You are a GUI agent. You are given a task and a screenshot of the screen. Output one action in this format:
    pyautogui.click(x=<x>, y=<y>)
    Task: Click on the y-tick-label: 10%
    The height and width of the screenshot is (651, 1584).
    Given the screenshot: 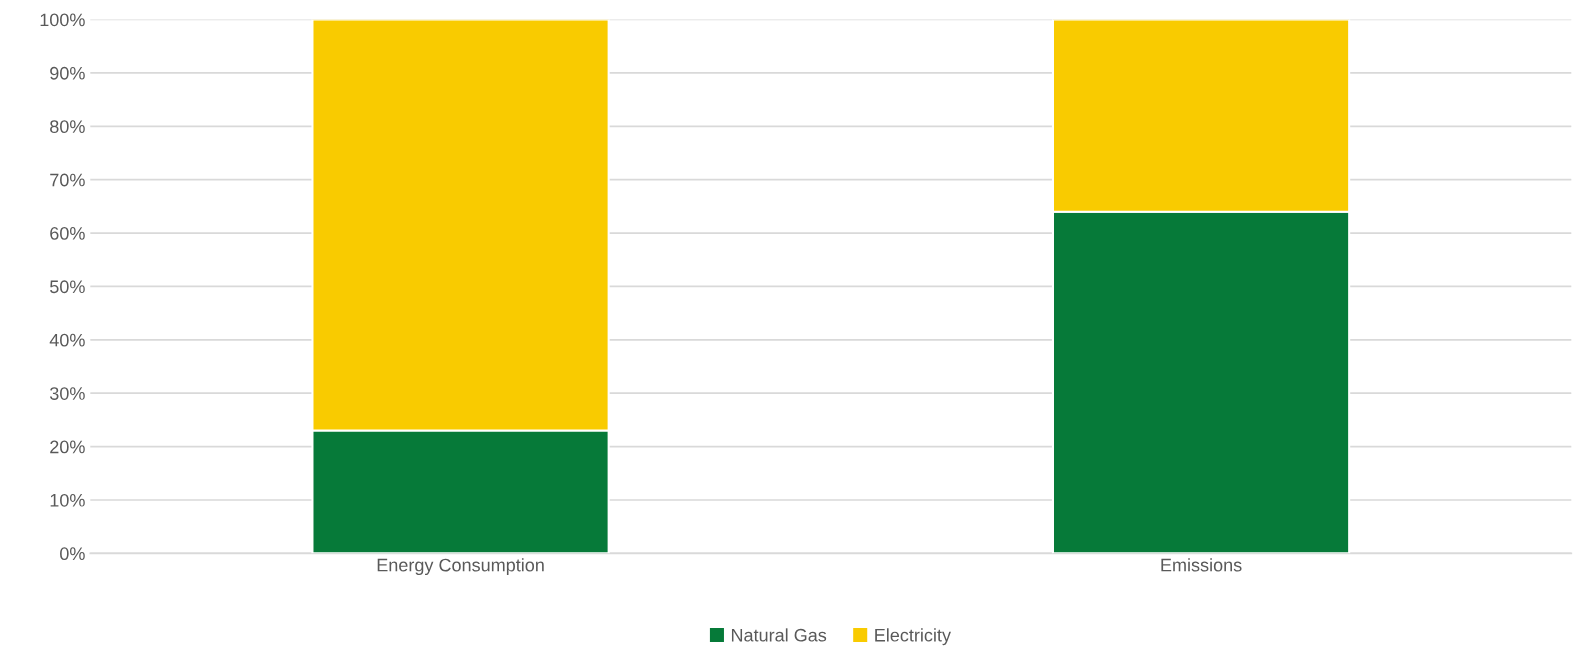 What is the action you would take?
    pyautogui.click(x=67, y=500)
    